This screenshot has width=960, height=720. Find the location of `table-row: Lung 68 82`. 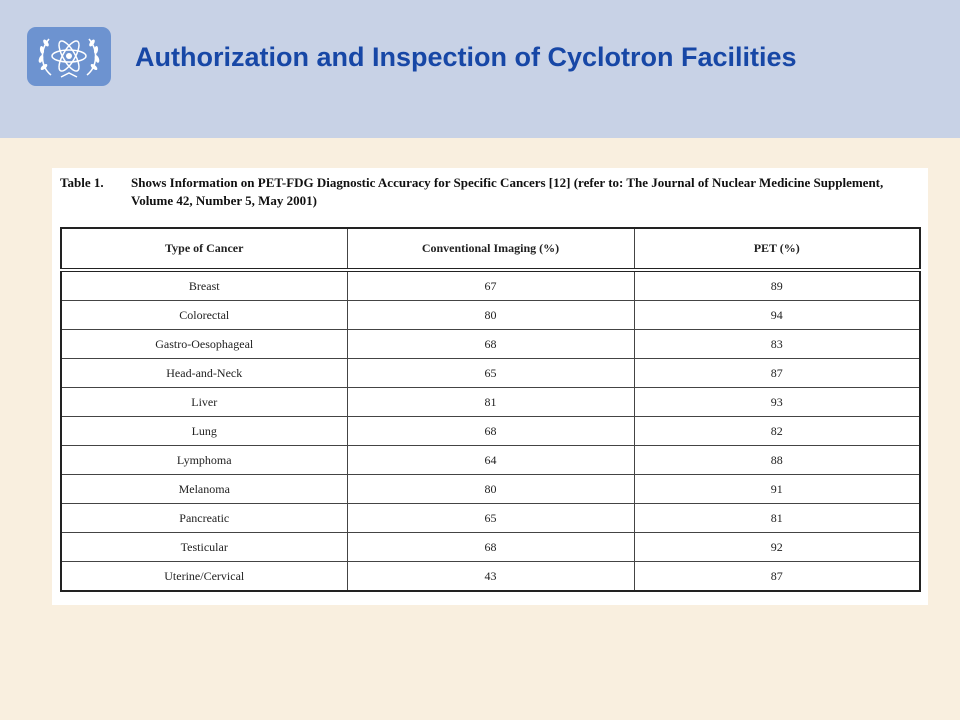

table-row: Lung 68 82 is located at coordinates (490, 431).